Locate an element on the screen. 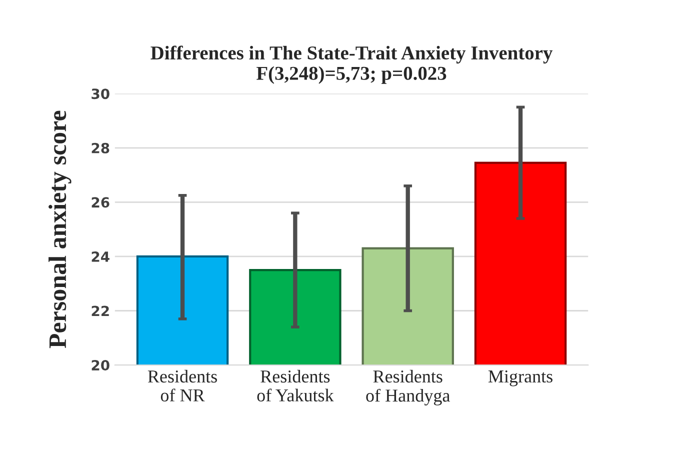 The image size is (676, 468). y-tick-label: 26 is located at coordinates (101, 202).